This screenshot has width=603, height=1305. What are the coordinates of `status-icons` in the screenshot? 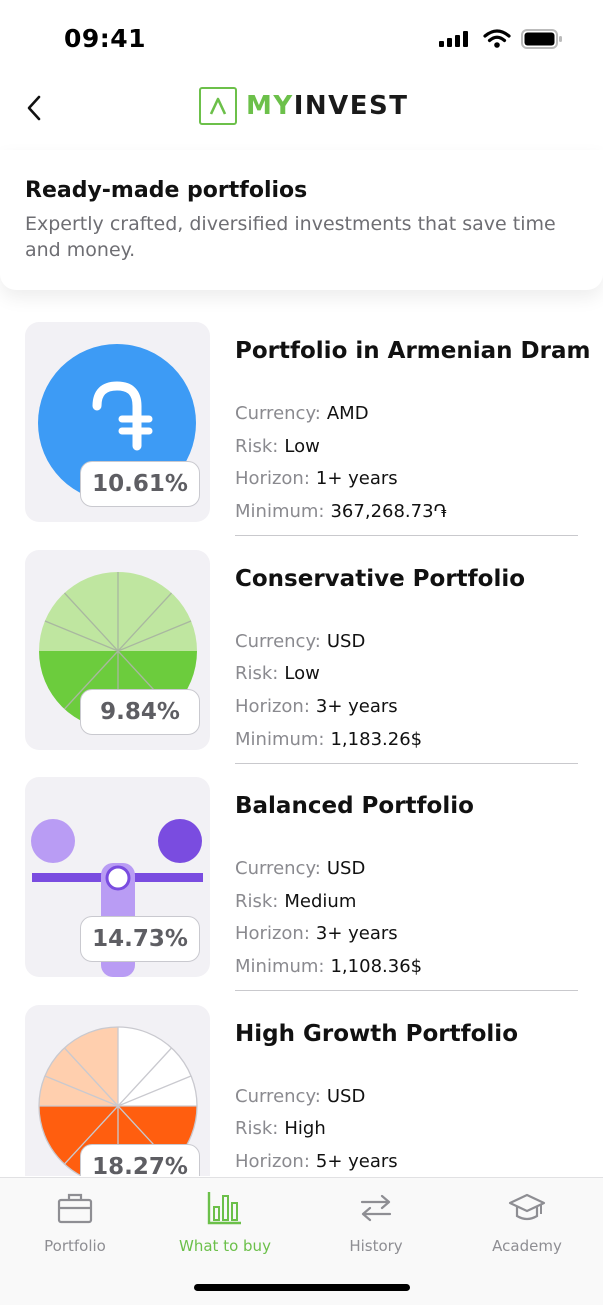 It's located at (501, 41).